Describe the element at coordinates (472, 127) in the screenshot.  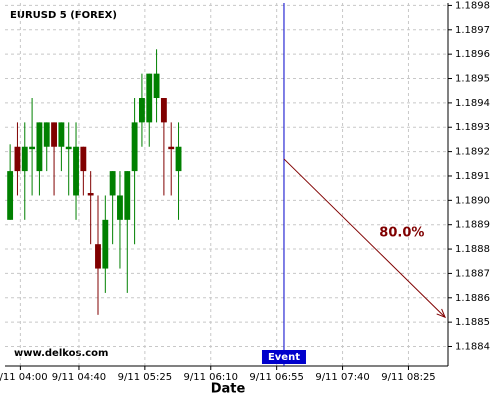
I see `y-tick-label: 1.1893` at that location.